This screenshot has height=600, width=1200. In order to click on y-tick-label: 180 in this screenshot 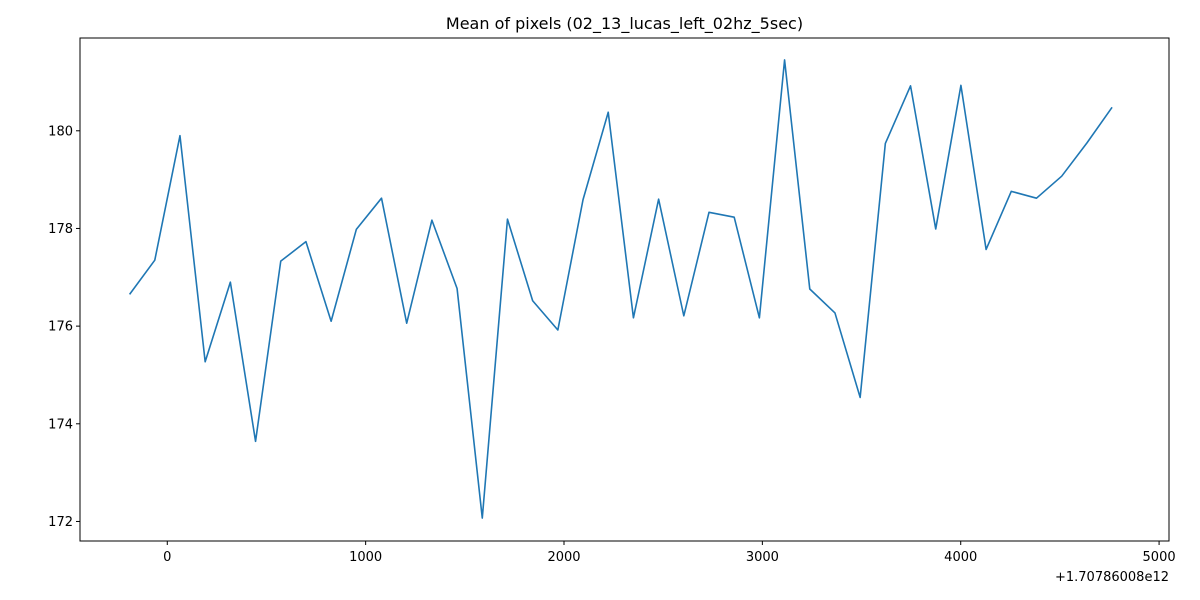, I will do `click(60, 131)`.